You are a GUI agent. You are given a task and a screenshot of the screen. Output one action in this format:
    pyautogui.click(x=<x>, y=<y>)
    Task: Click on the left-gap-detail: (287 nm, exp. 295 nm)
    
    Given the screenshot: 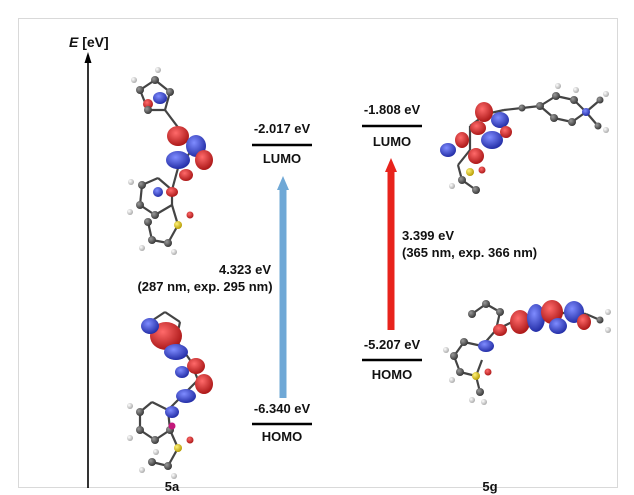 What is the action you would take?
    pyautogui.click(x=204, y=286)
    